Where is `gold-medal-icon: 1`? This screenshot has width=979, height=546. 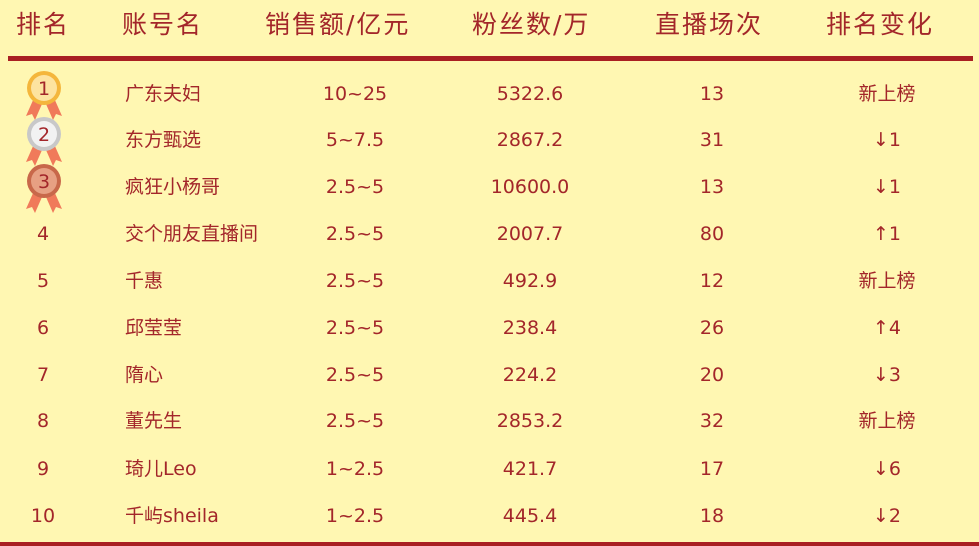 gold-medal-icon: 1 is located at coordinates (44, 95).